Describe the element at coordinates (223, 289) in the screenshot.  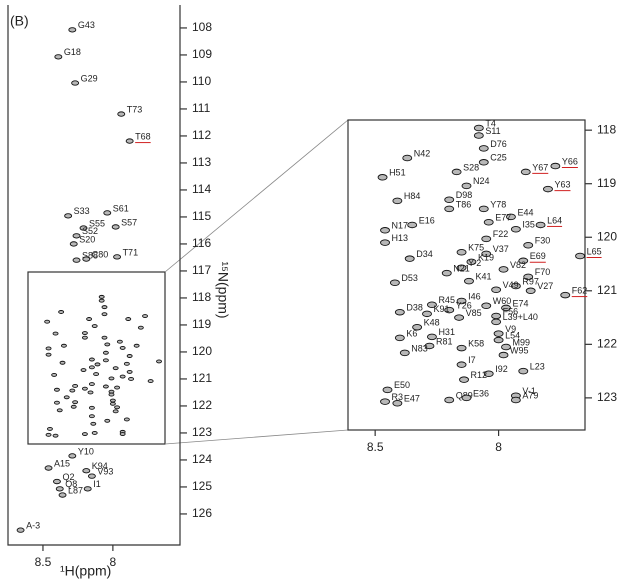
I see `y-axis-label: ¹⁵N(ppm)` at that location.